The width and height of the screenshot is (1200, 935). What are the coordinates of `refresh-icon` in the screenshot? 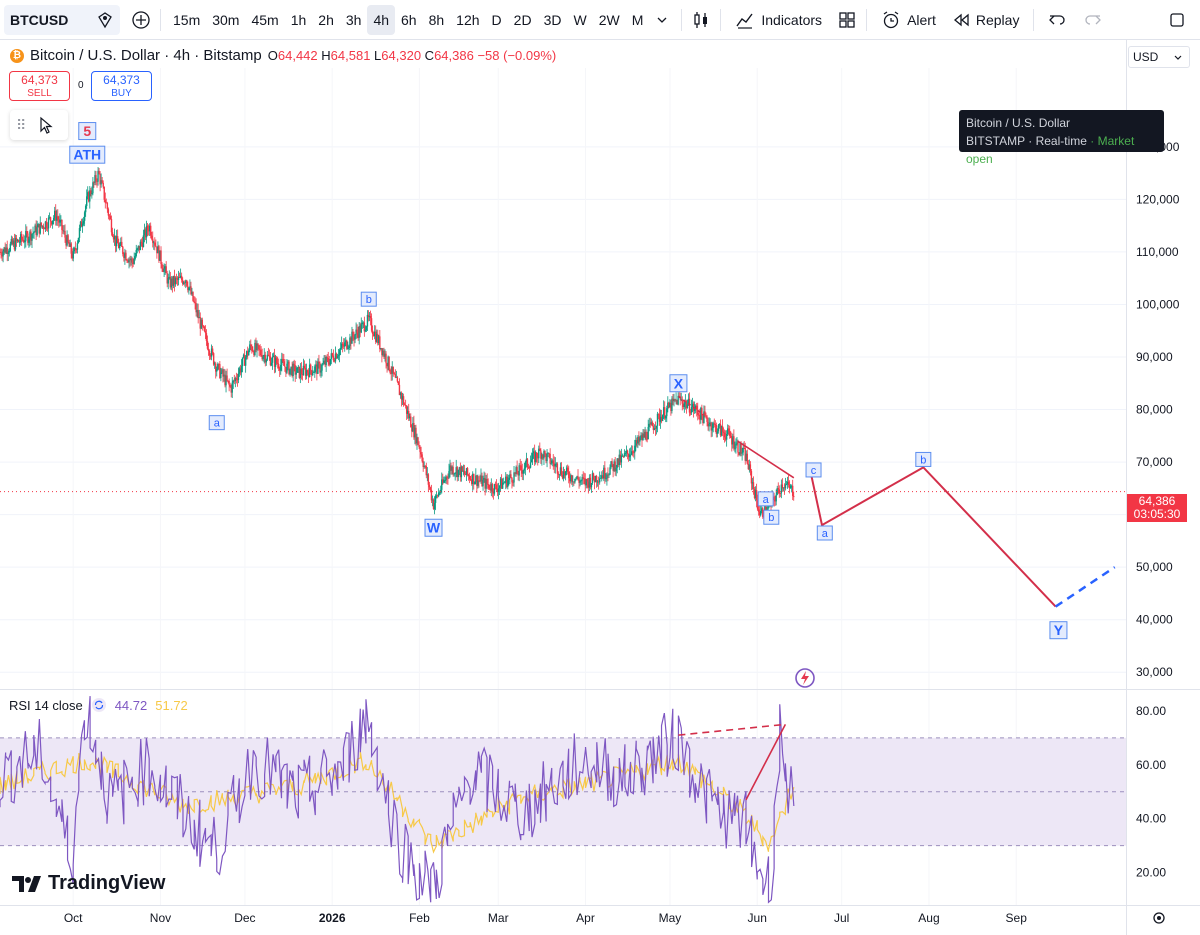 It's located at (99, 705).